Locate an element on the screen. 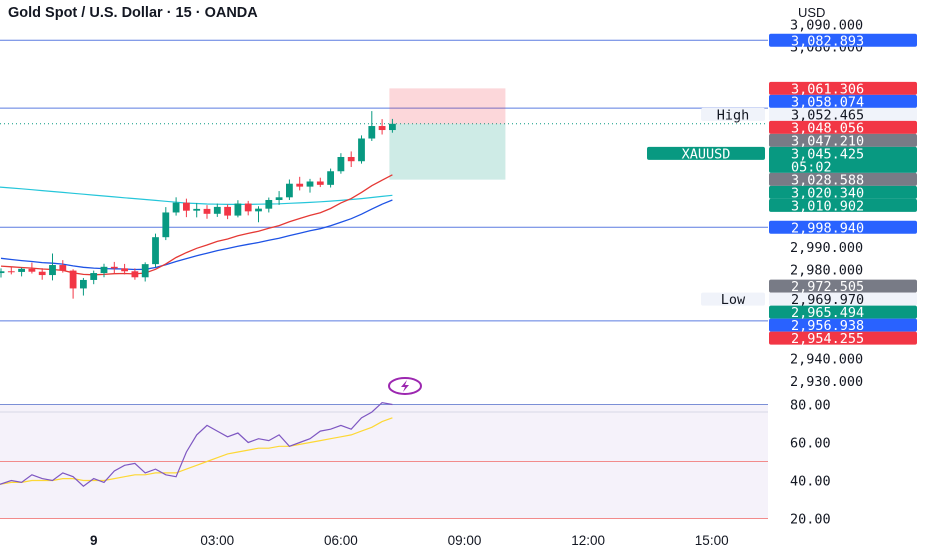 The image size is (932, 550). time-tick-label: 12:00 is located at coordinates (588, 540).